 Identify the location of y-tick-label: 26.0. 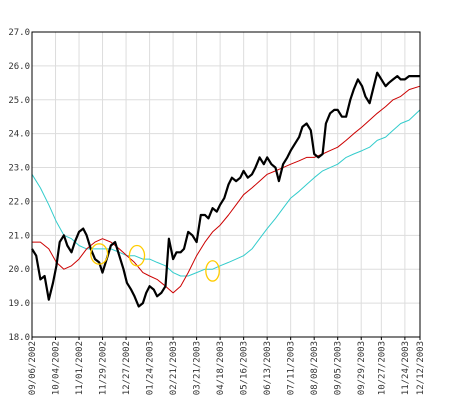
(19, 67).